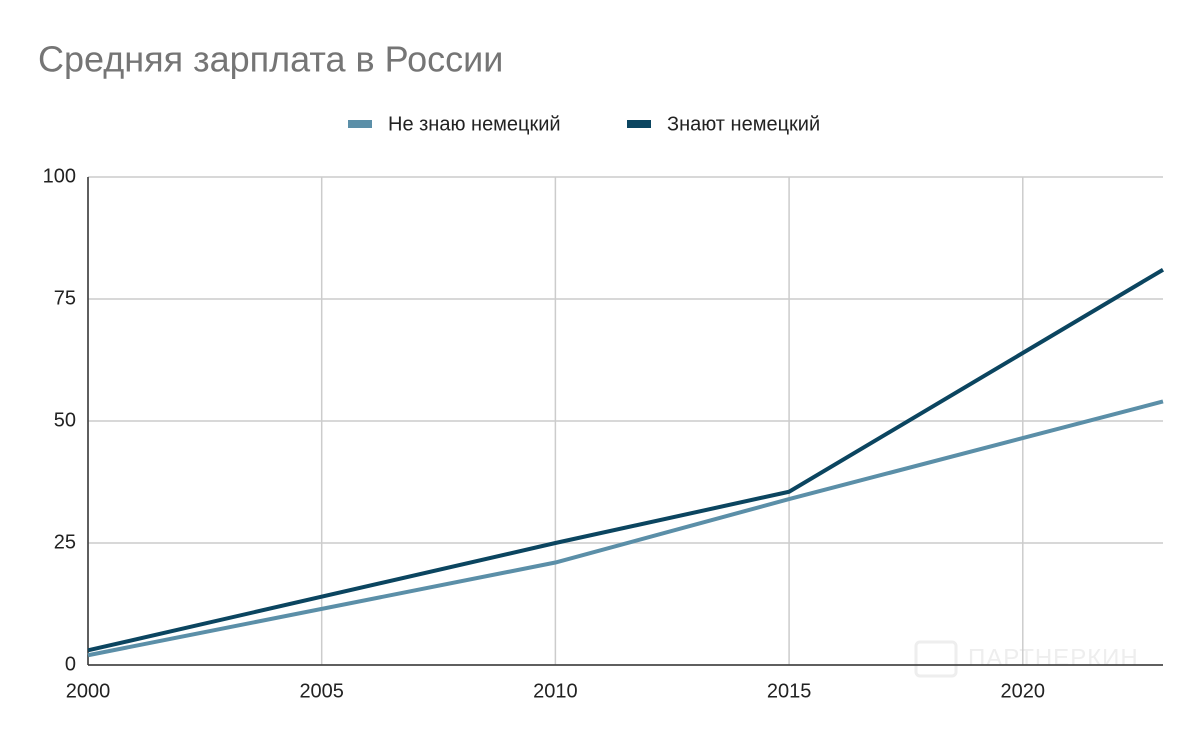 The width and height of the screenshot is (1200, 742). Describe the element at coordinates (1053, 657) in the screenshot. I see `watermark: ПАРТНЕРКИН` at that location.